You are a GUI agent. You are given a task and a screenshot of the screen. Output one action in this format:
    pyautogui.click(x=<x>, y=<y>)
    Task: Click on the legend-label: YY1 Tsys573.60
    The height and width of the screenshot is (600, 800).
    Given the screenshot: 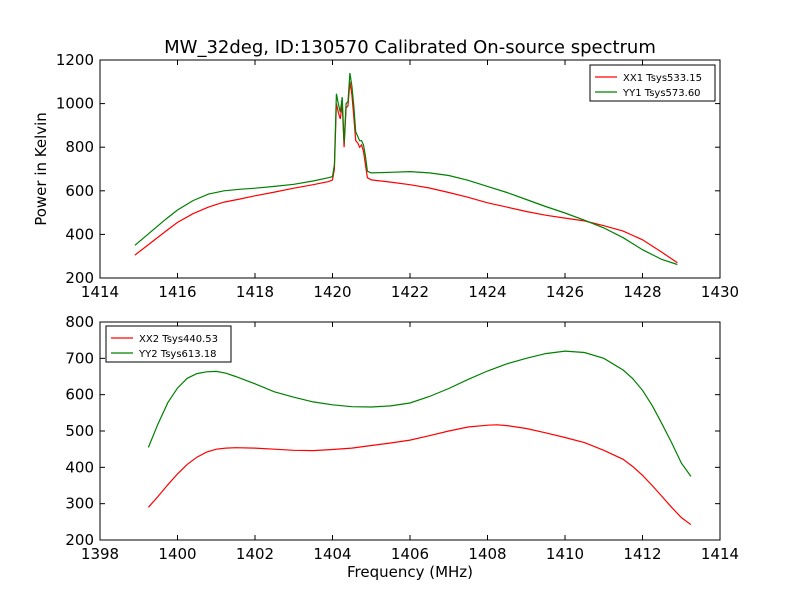 What is the action you would take?
    pyautogui.click(x=661, y=93)
    